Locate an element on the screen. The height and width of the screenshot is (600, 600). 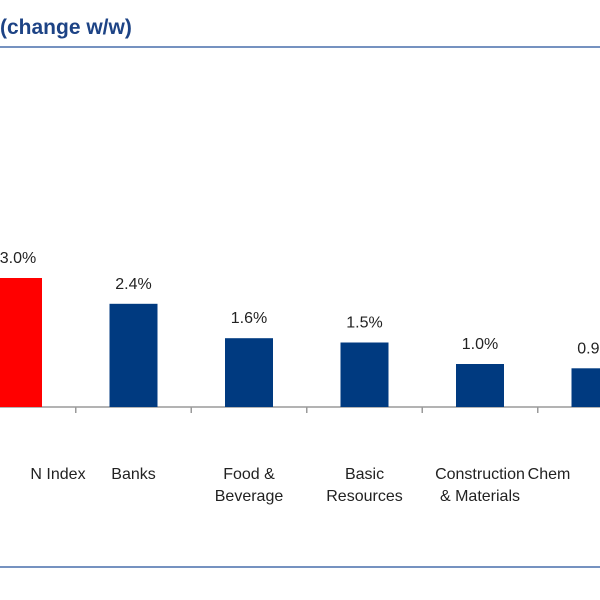
value-label: 2.4% is located at coordinates (133, 284).